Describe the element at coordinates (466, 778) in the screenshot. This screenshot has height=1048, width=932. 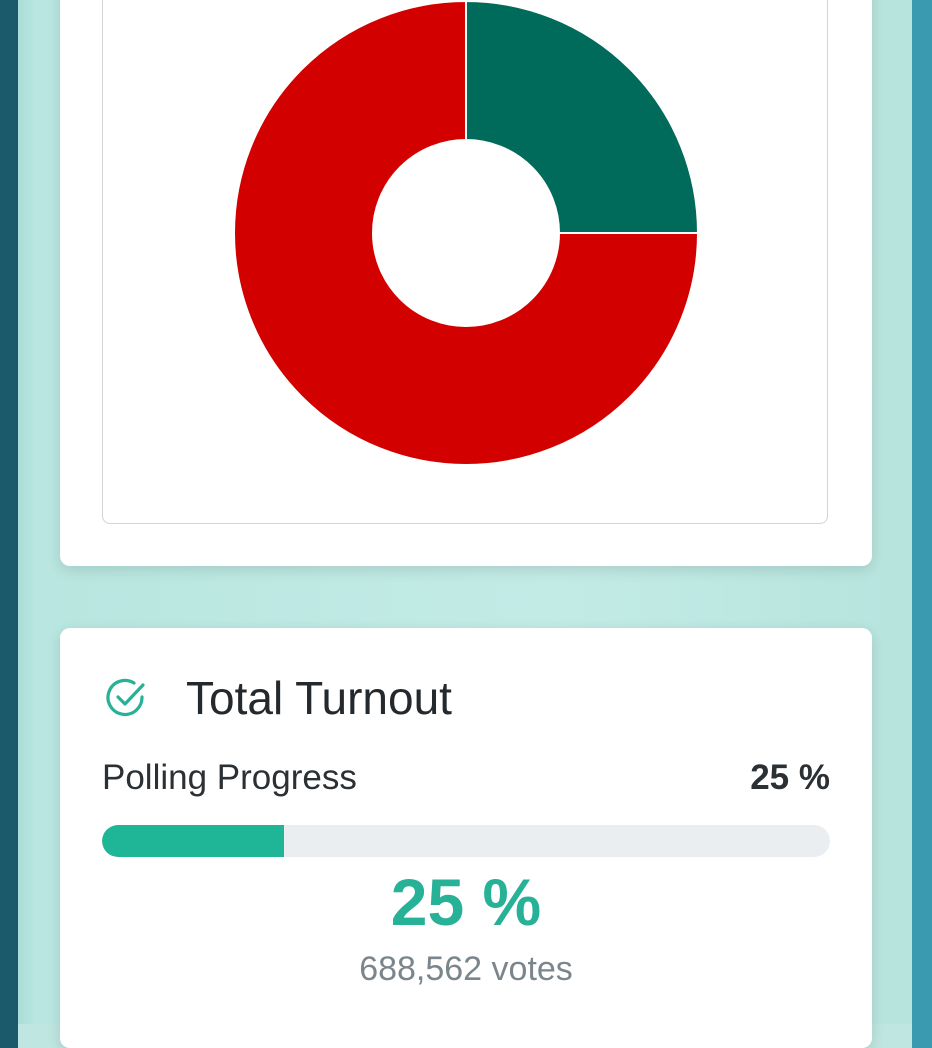
I see `progress-row: Polling Progress 25 %` at that location.